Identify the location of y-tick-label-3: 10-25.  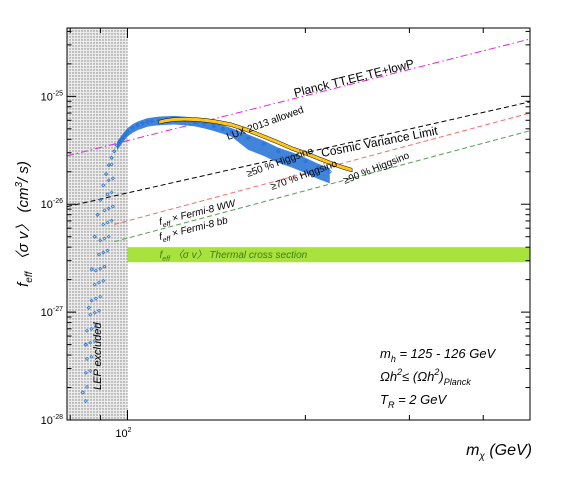
(52, 96).